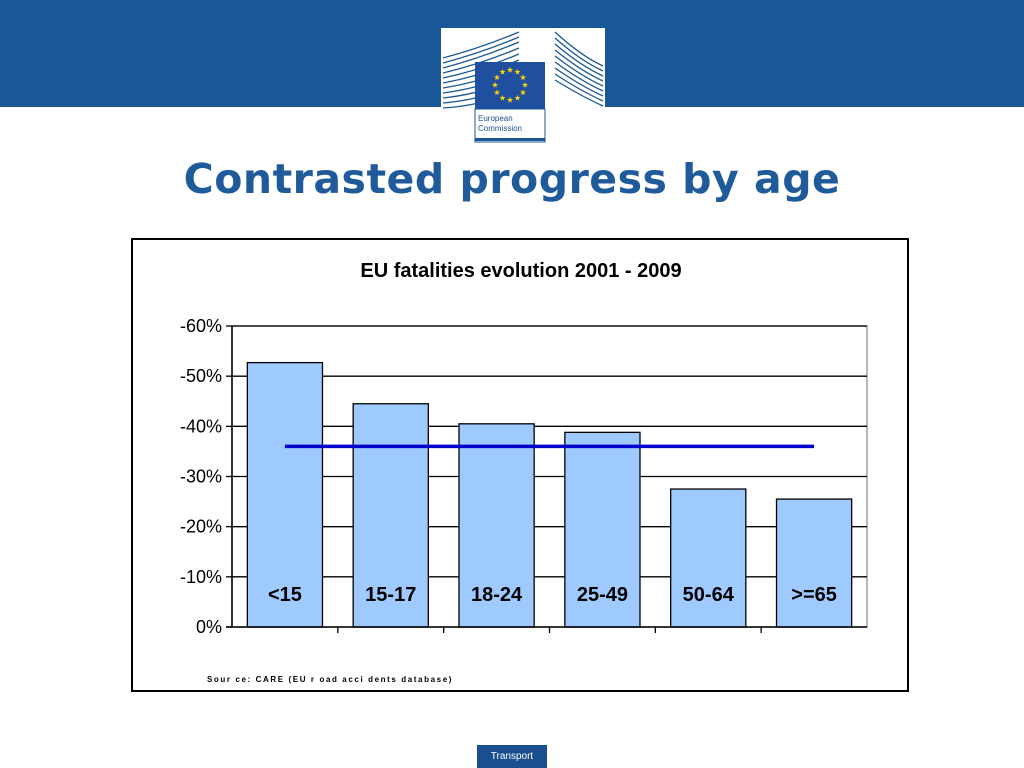 Image resolution: width=1024 pixels, height=768 pixels. Describe the element at coordinates (602, 595) in the screenshot. I see `category-label: 25-49` at that location.